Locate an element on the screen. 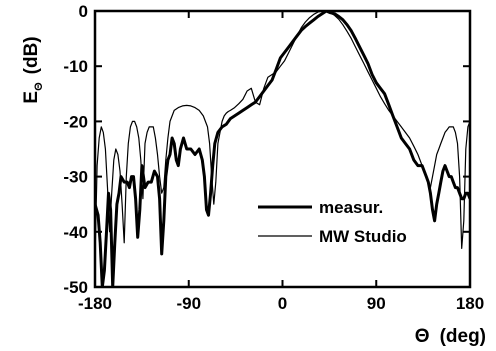 This screenshot has width=496, height=351. x-axis-label: Θ (deg) is located at coordinates (450, 336).